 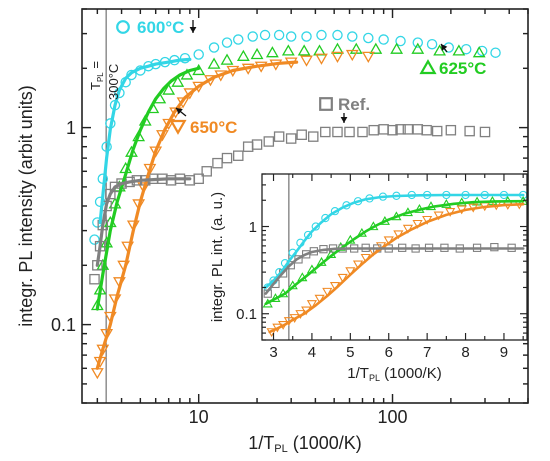 I want to click on series-label-marker-triangle-up, so click(x=428, y=67).